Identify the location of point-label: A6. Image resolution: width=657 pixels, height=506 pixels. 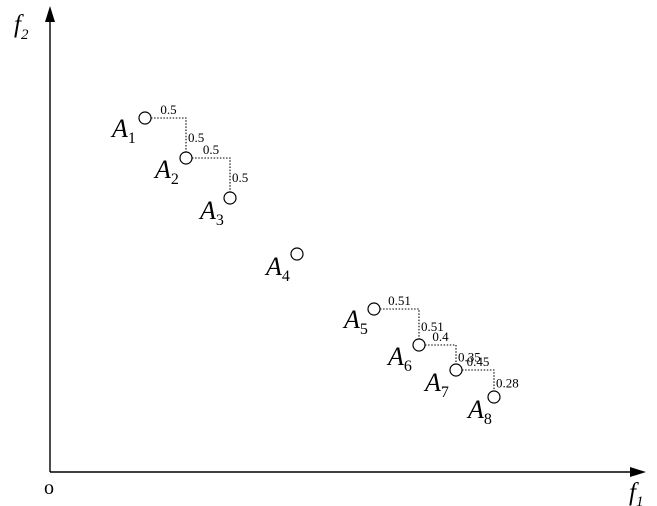
(399, 358).